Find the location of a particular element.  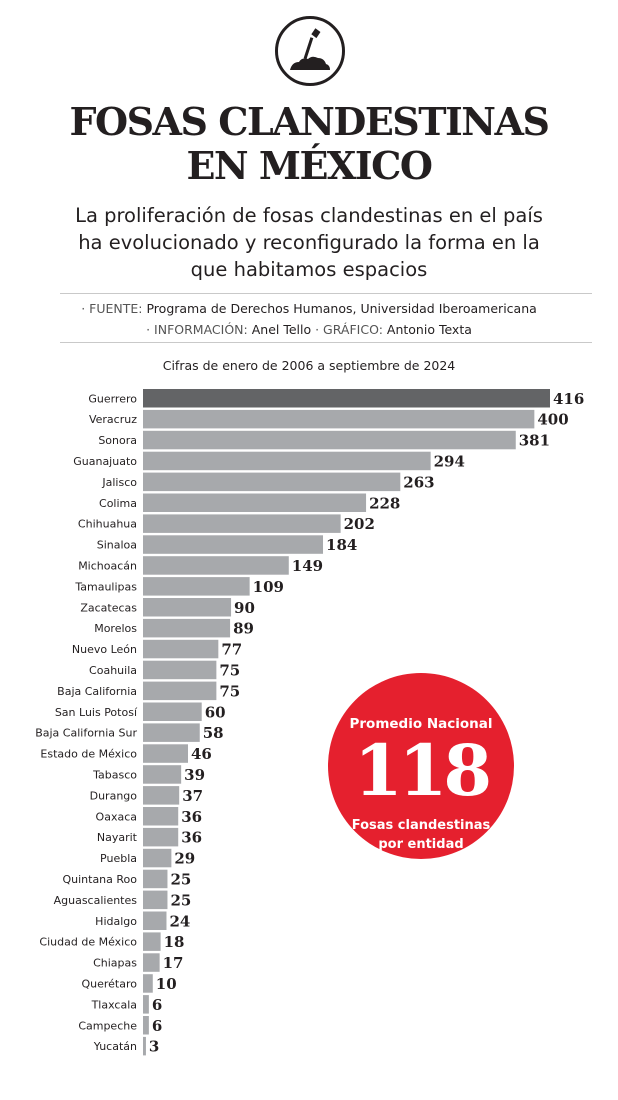

category-label: Puebla is located at coordinates (118, 858).